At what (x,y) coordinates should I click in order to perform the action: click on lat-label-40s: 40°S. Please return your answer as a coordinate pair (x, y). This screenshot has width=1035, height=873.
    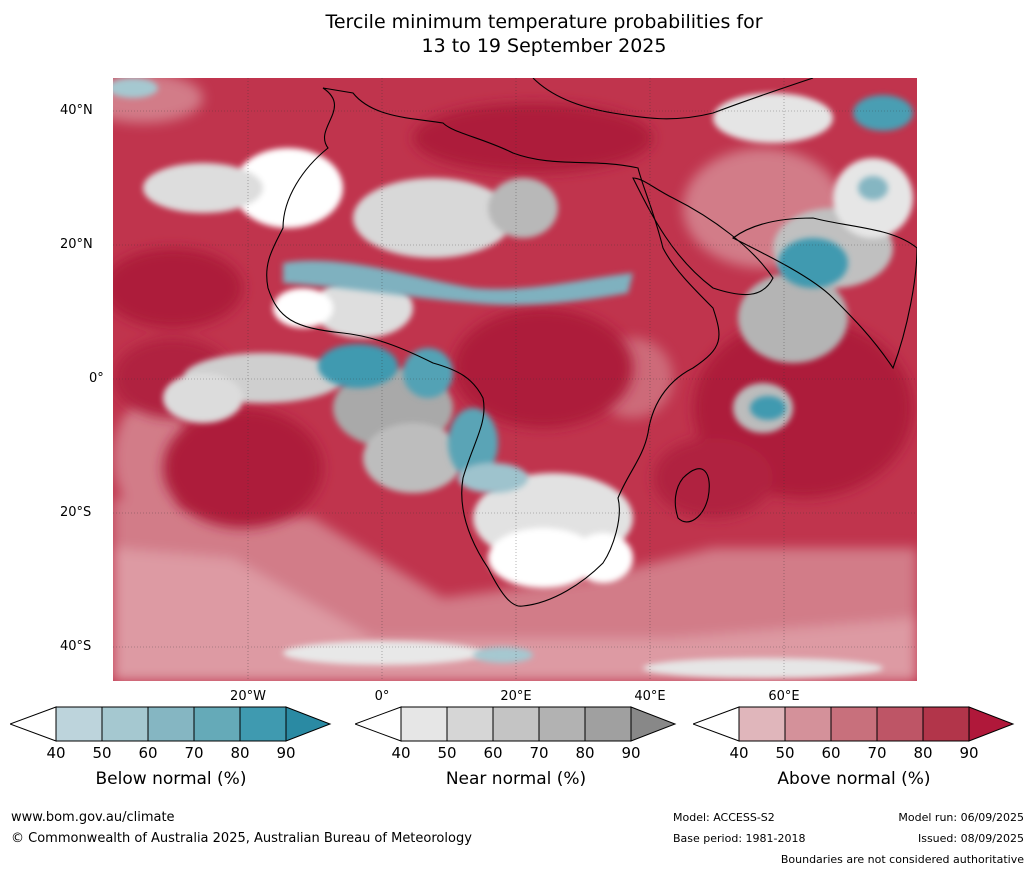
    Looking at the image, I should click on (76, 646).